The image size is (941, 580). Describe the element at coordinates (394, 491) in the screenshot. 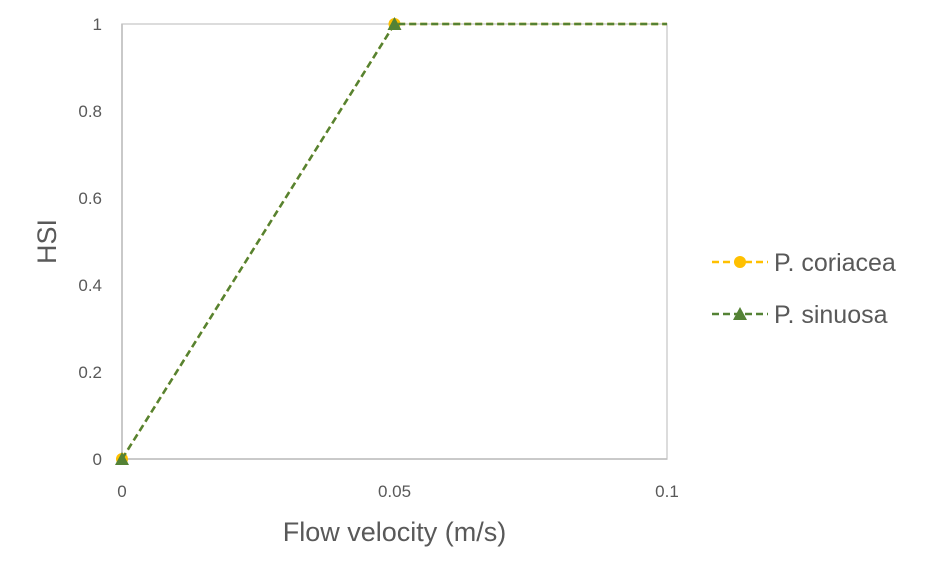

I see `x-tick-label: 0.05` at that location.